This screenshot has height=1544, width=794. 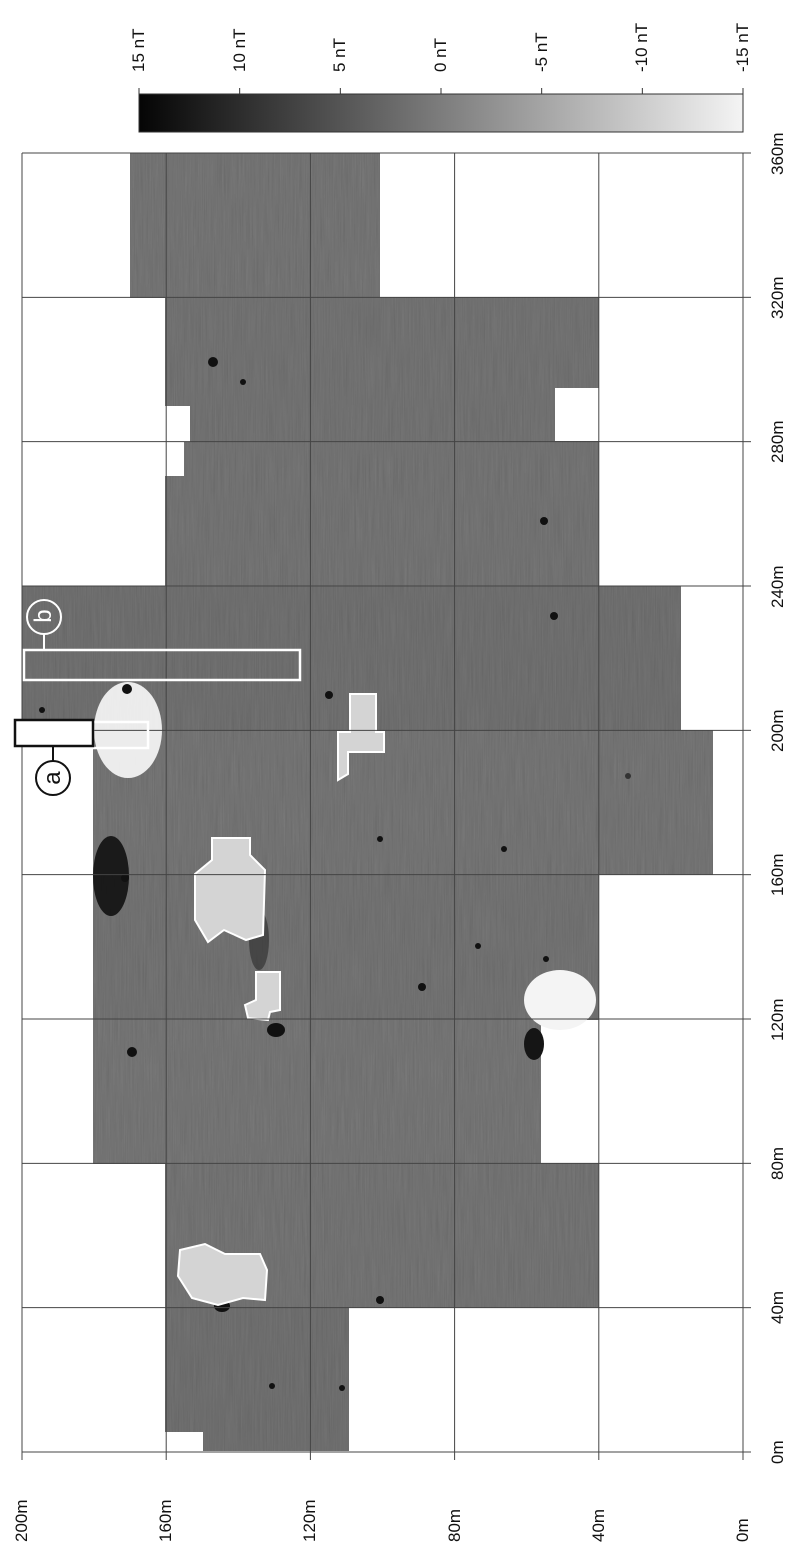 I want to click on northing-label: 80m, so click(x=454, y=1525).